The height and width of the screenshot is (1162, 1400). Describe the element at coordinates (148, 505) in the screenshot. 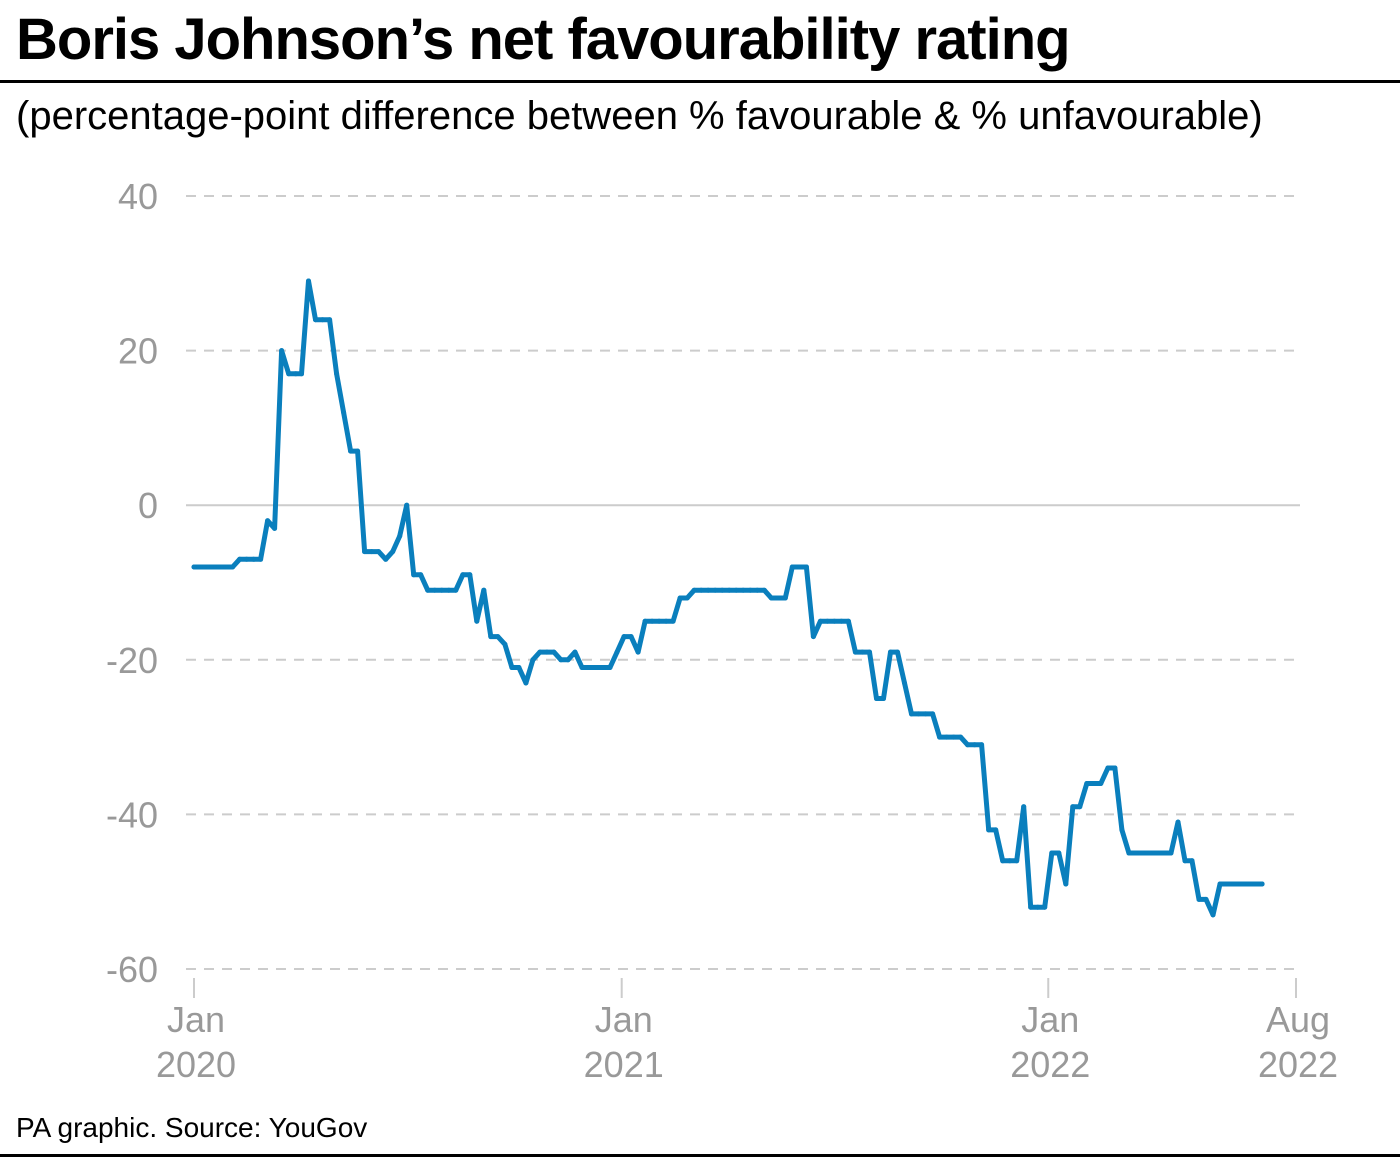

I see `y-tick-label: 0` at that location.